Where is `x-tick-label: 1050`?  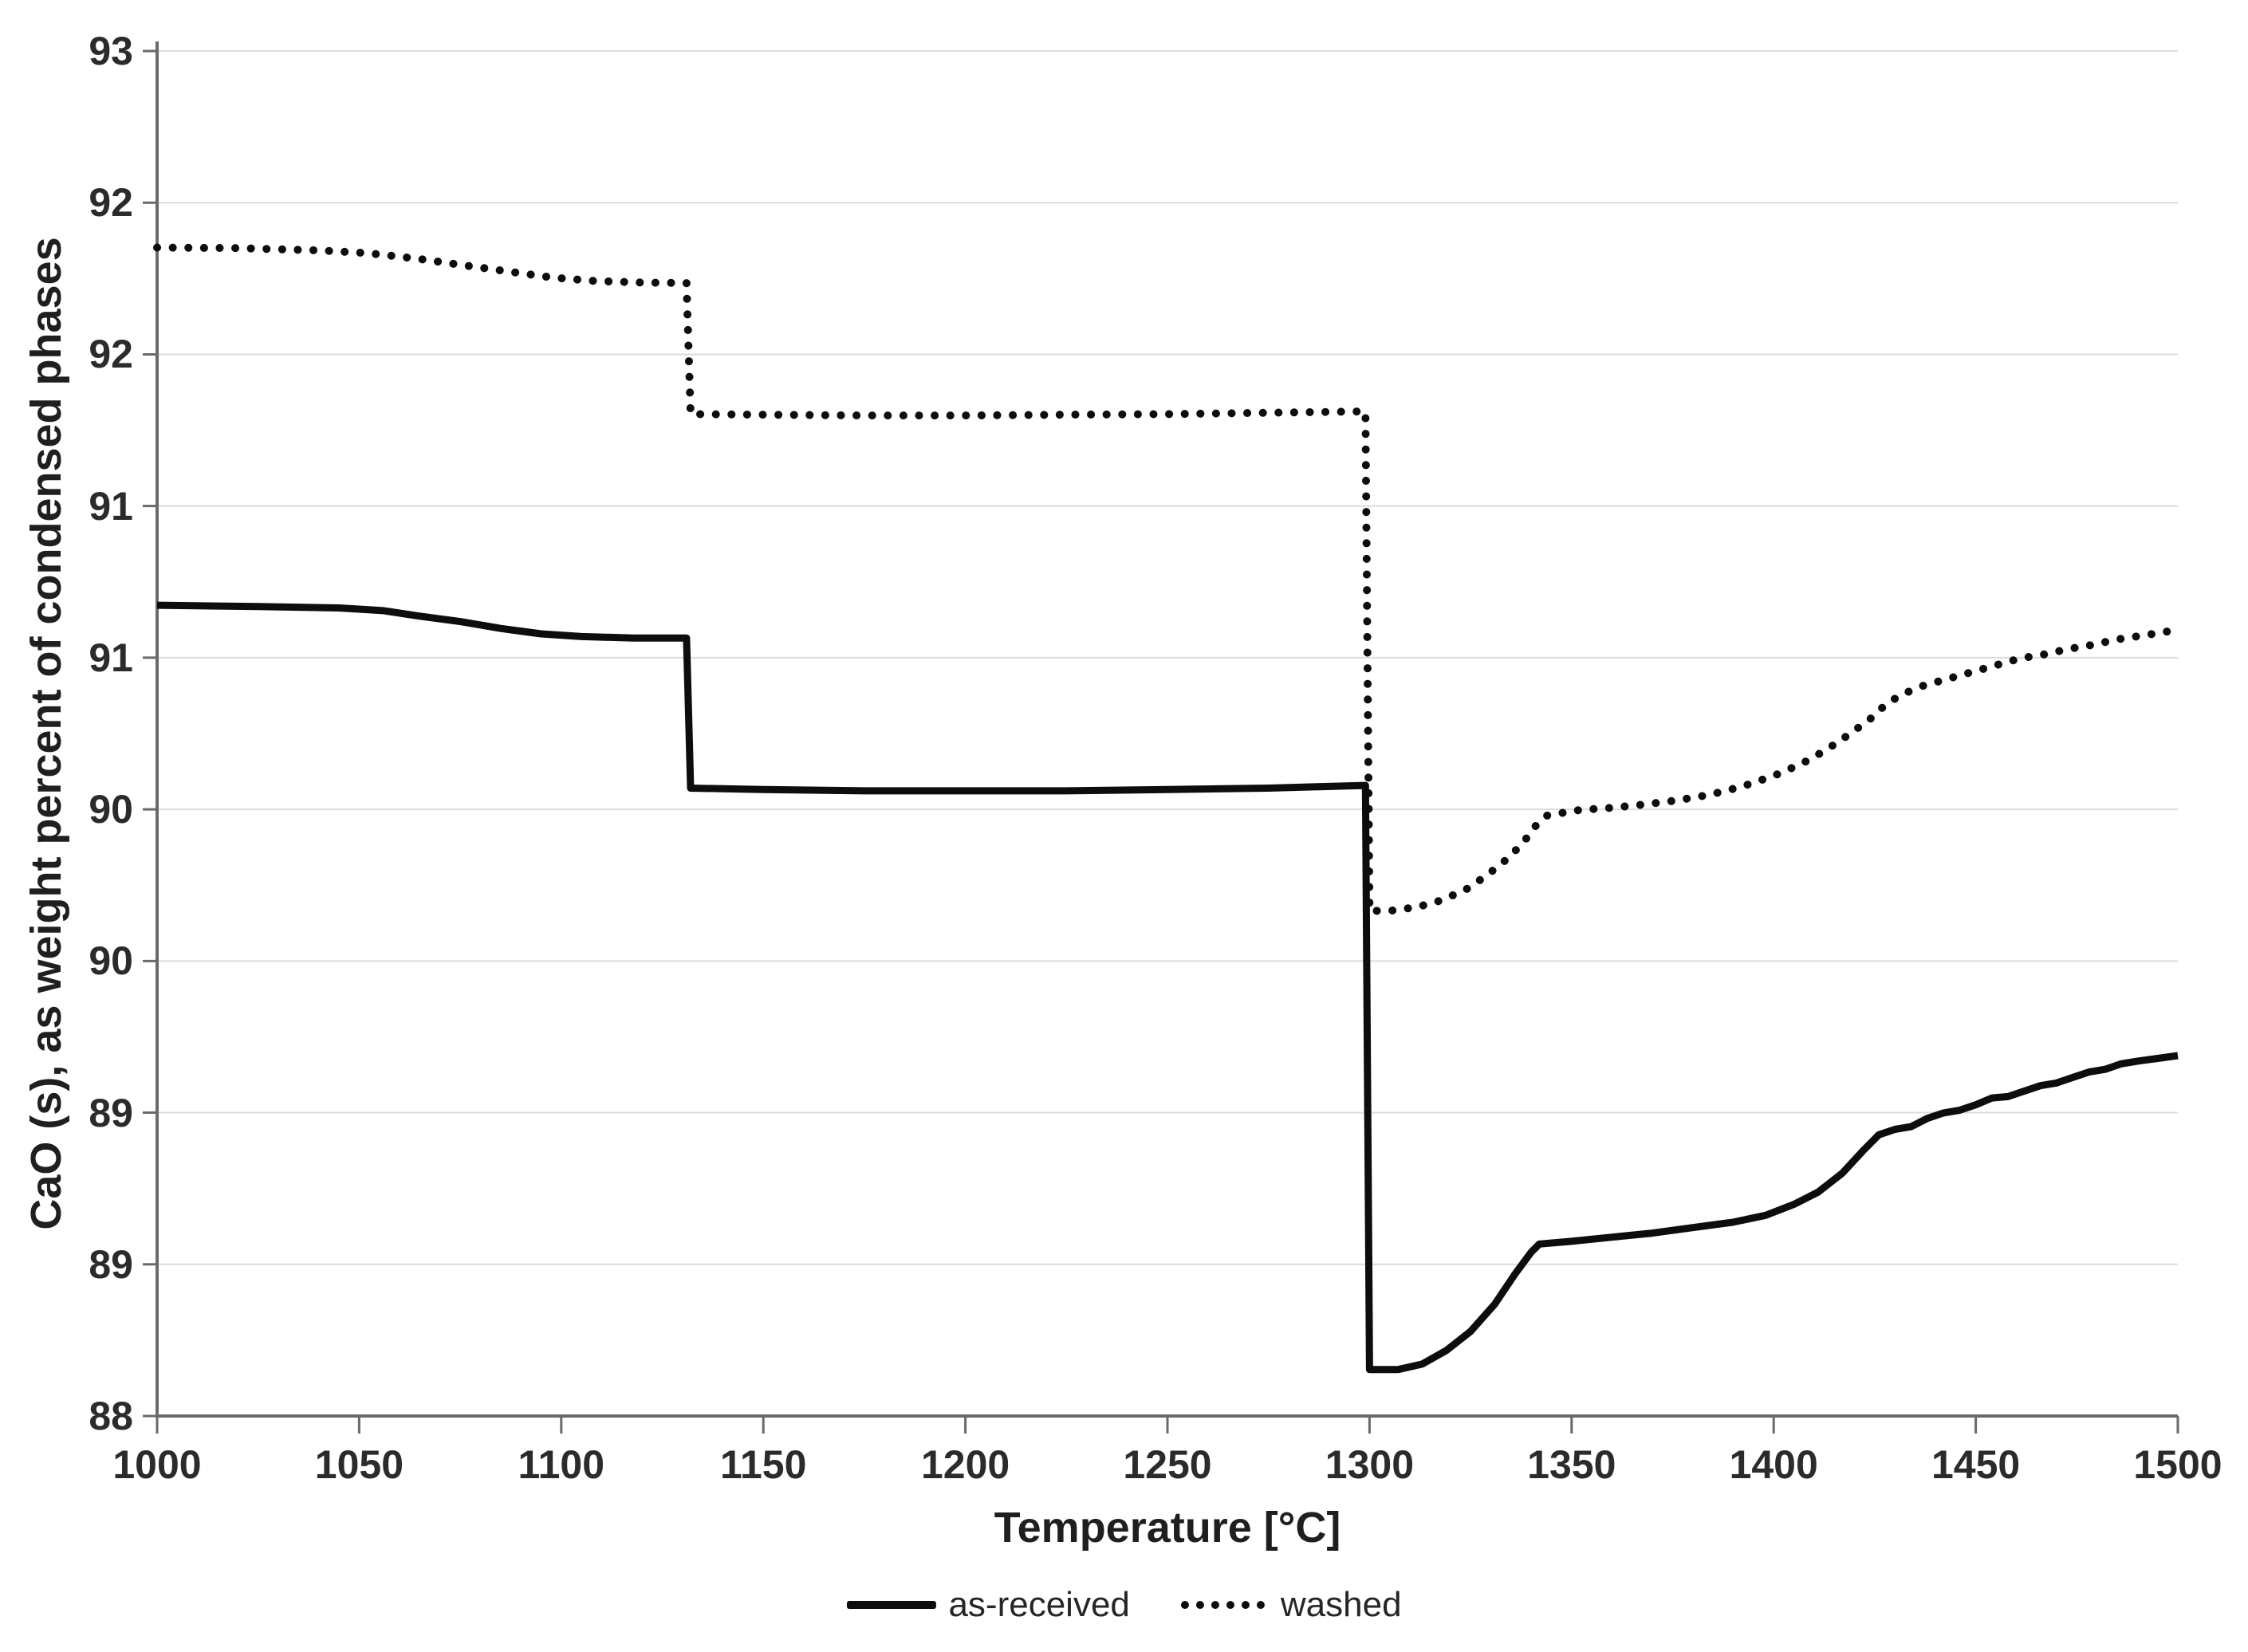
x-tick-label: 1050 is located at coordinates (359, 1464).